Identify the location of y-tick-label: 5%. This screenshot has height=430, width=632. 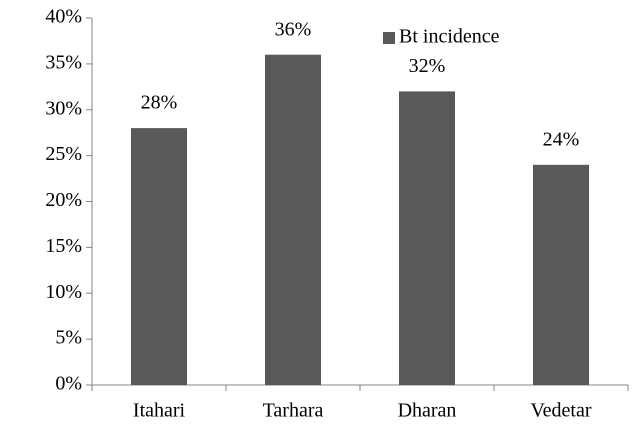
(68, 338).